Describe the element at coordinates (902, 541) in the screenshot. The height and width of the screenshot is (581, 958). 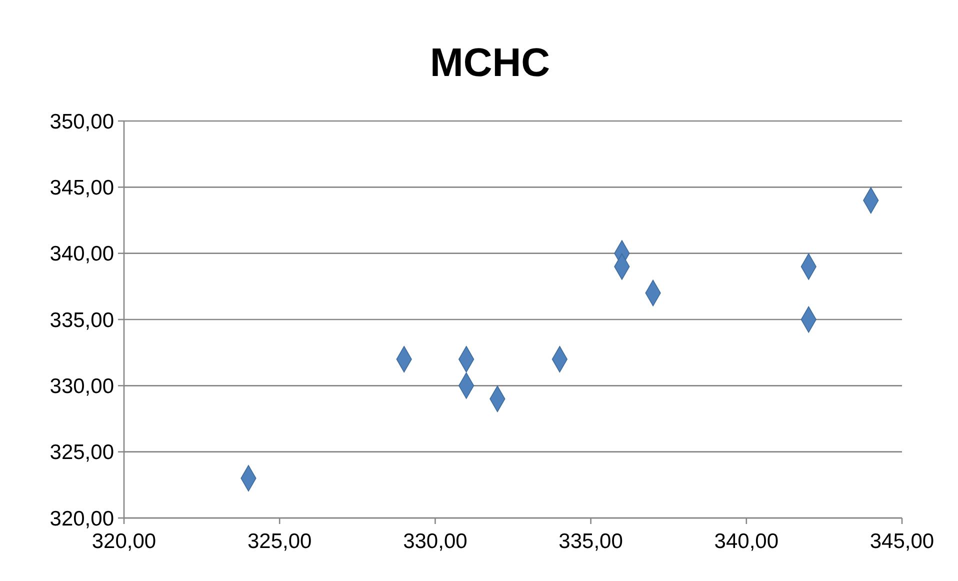
I see `x-tick-label: 345,00` at that location.